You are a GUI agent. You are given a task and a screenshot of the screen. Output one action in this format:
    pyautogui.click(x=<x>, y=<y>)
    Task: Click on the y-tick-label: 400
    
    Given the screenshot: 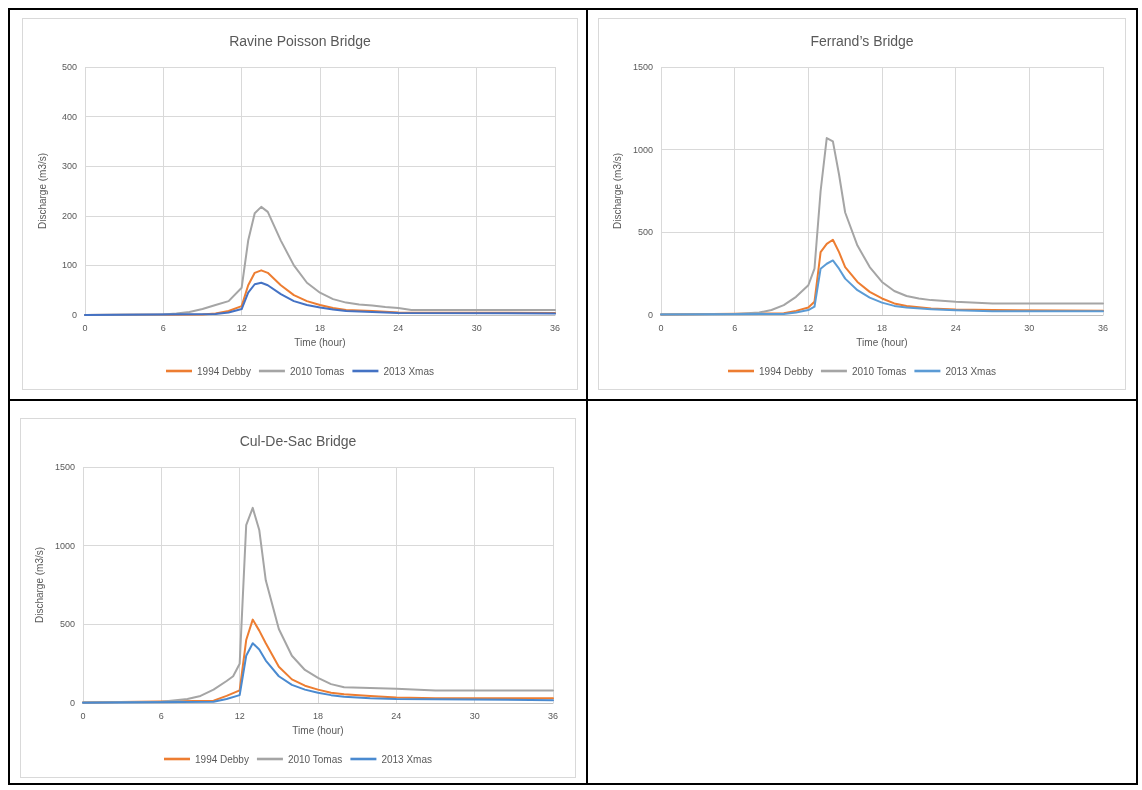 What is the action you would take?
    pyautogui.click(x=69, y=116)
    